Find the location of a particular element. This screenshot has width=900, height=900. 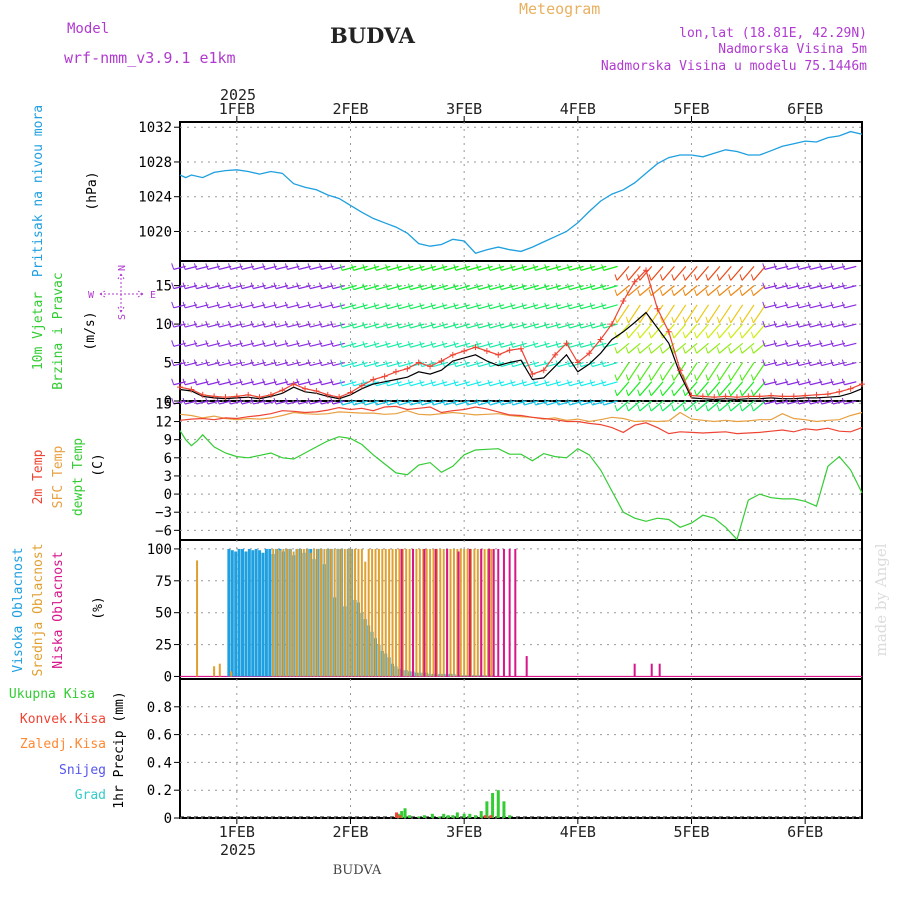

compass-west: W is located at coordinates (91, 295).